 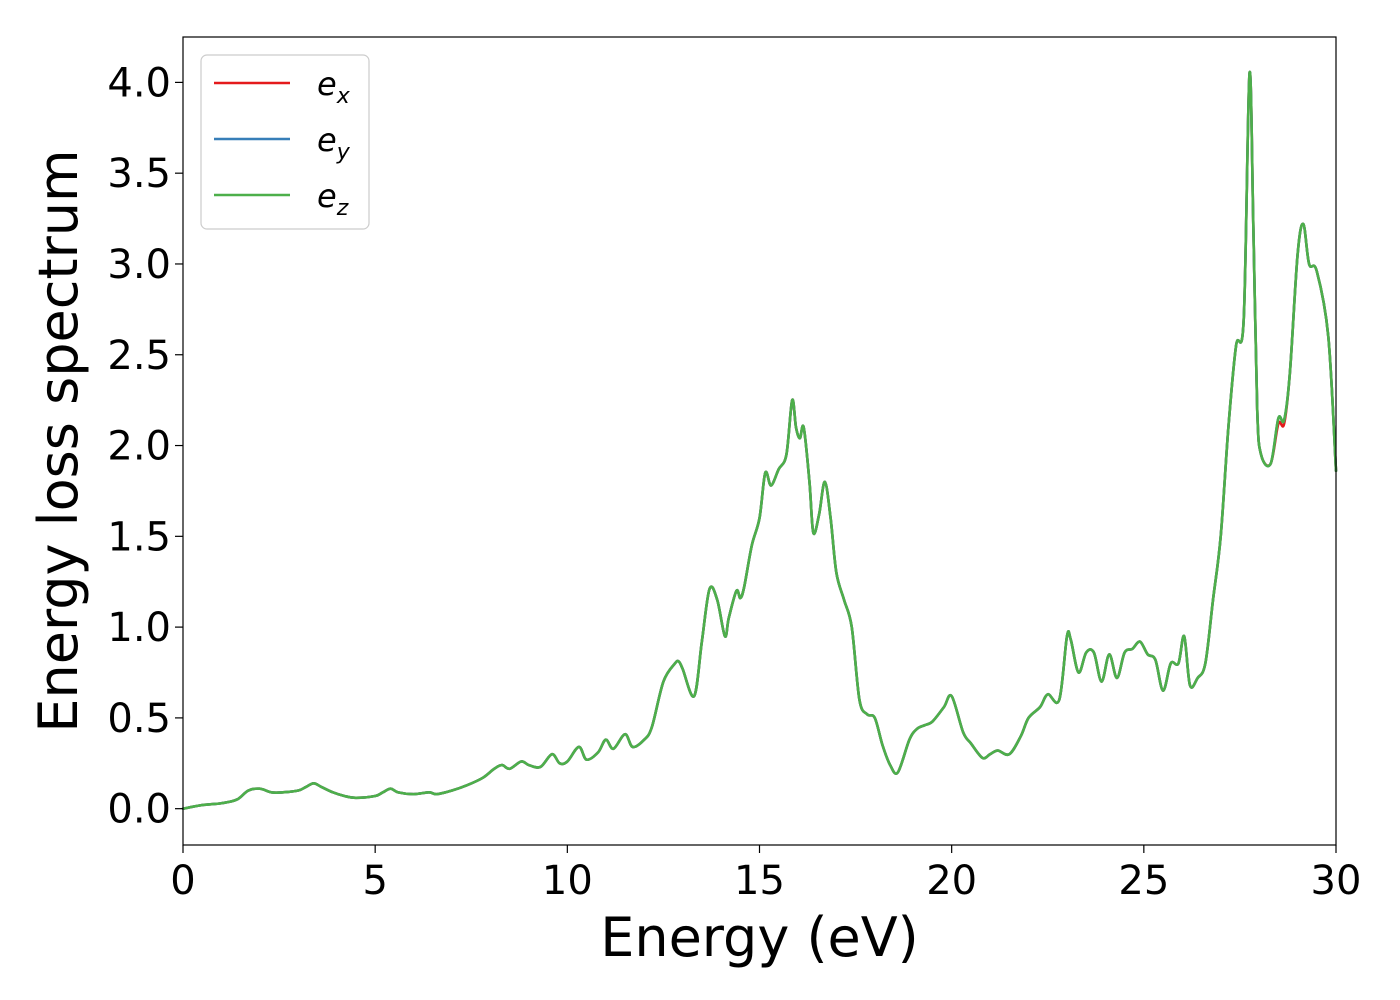 What do you see at coordinates (759, 937) in the screenshot?
I see `x-axis-title: Energy (eV)` at bounding box center [759, 937].